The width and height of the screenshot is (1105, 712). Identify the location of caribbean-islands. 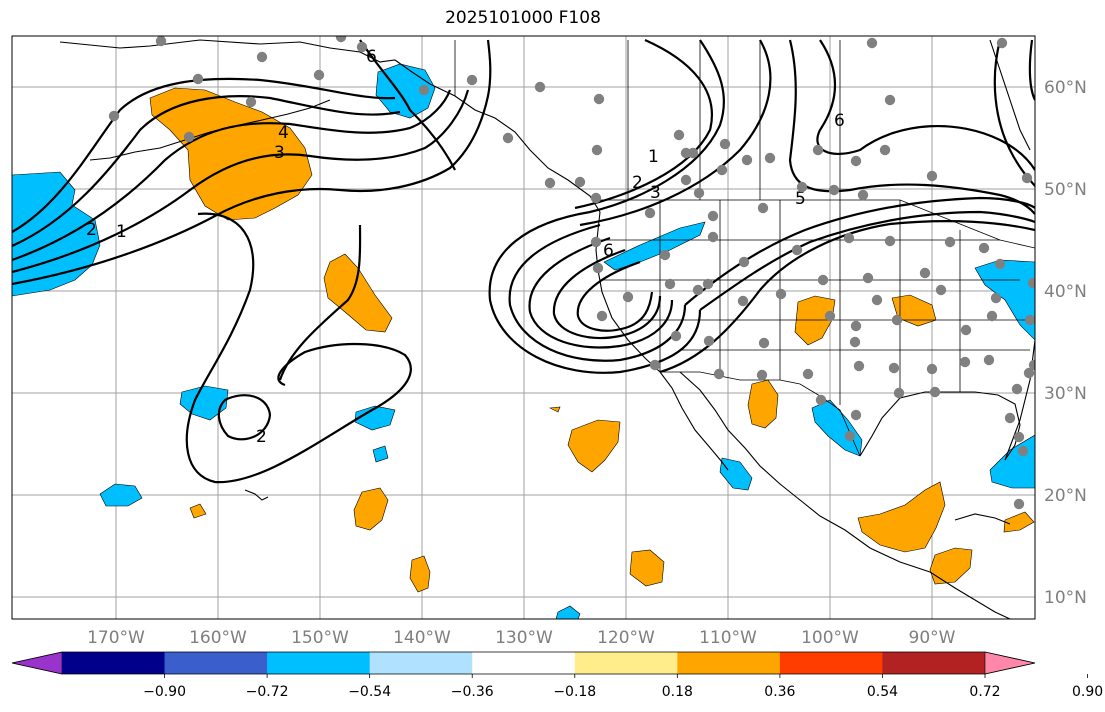
(982, 519).